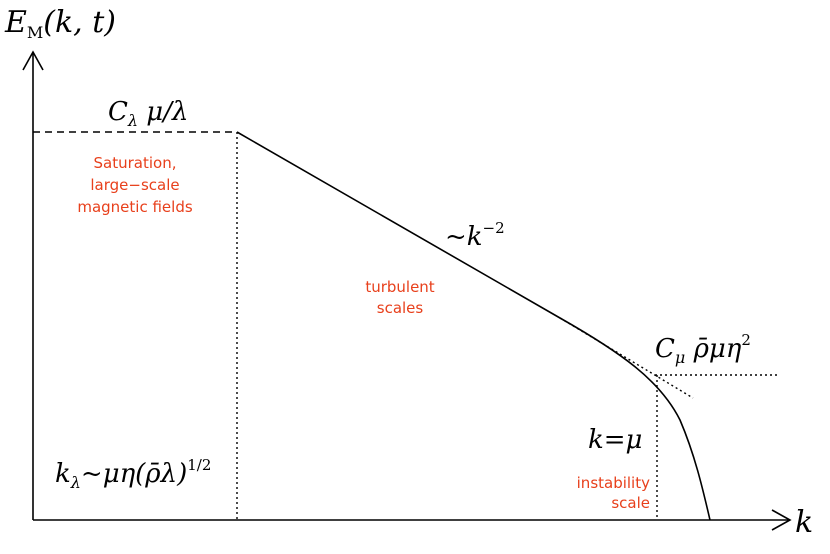  What do you see at coordinates (33, 60) in the screenshot?
I see `y-arrow` at bounding box center [33, 60].